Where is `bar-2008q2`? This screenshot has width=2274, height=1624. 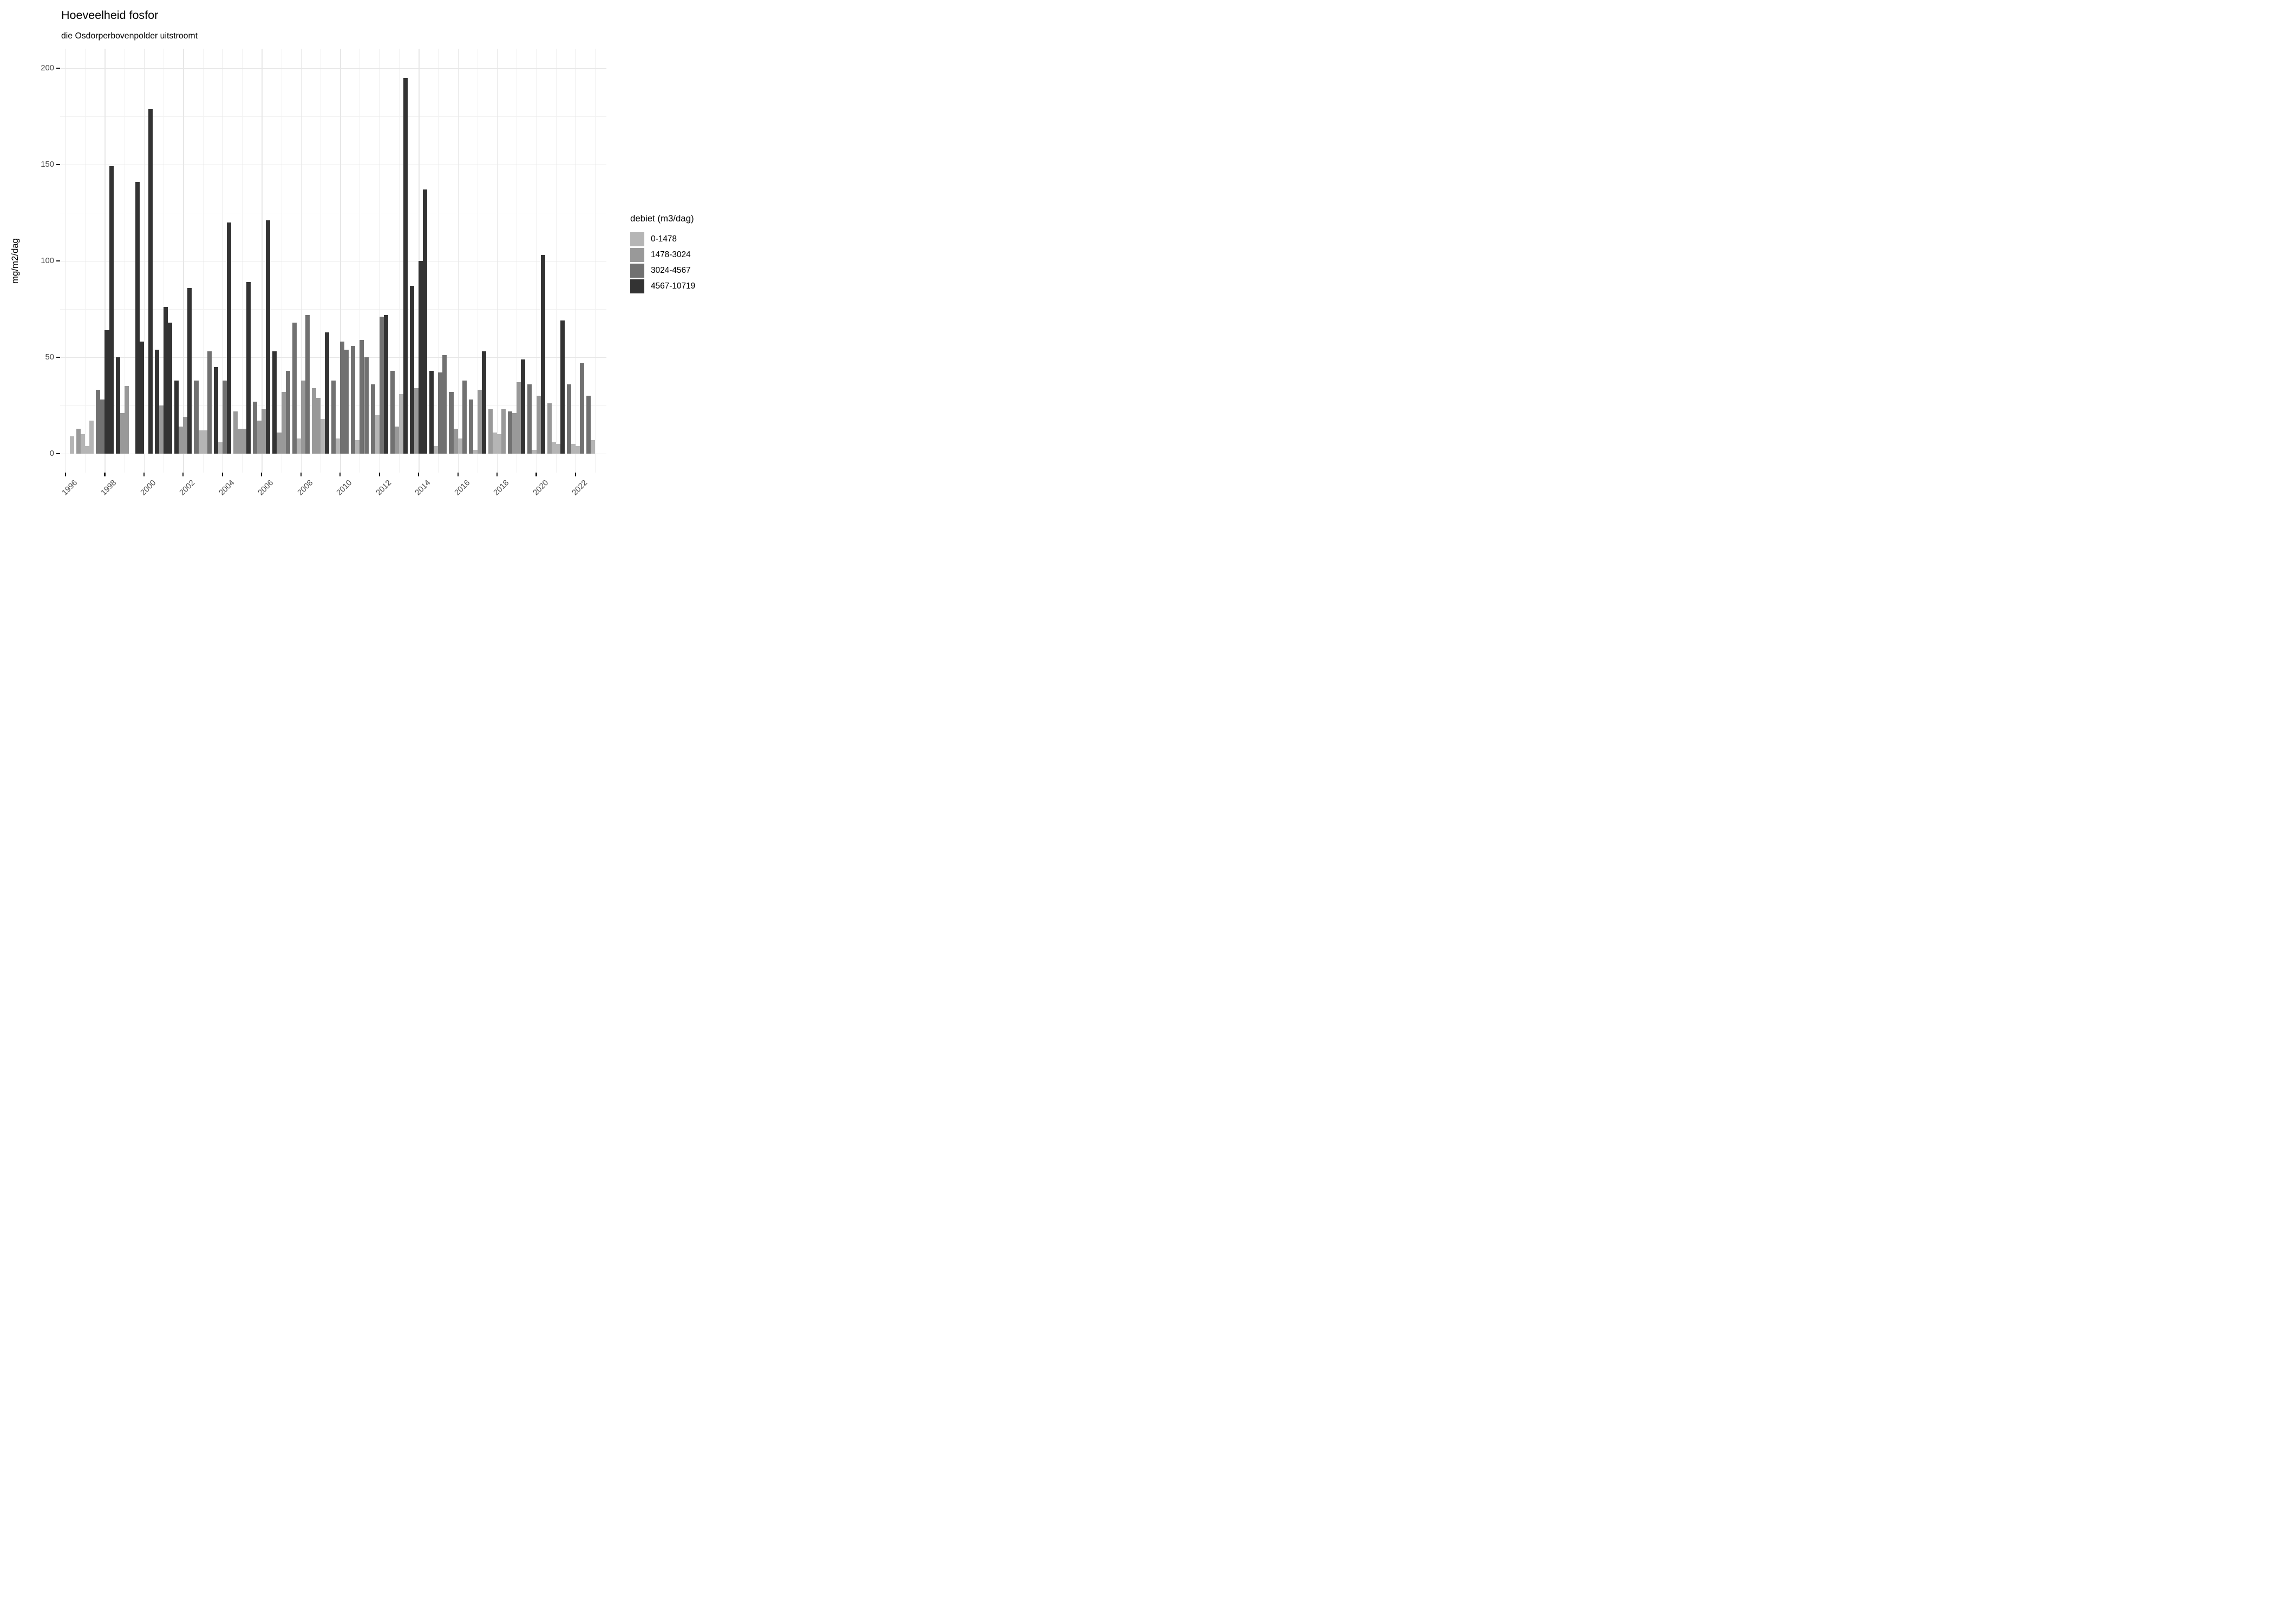
bar-2008q2 is located at coordinates (299, 446).